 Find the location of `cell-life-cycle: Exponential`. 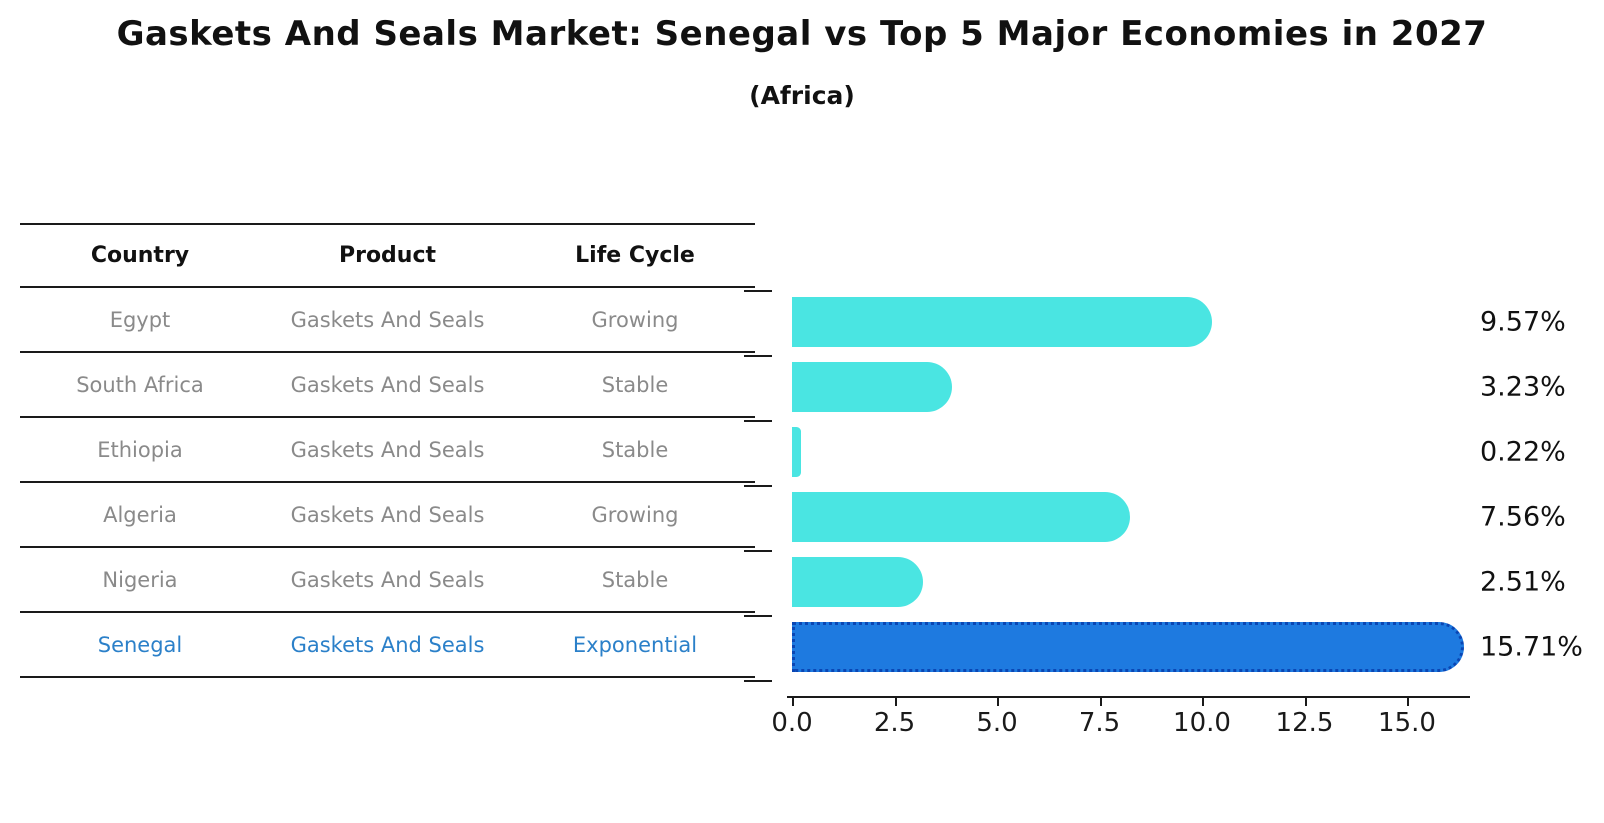

cell-life-cycle: Exponential is located at coordinates (635, 644).